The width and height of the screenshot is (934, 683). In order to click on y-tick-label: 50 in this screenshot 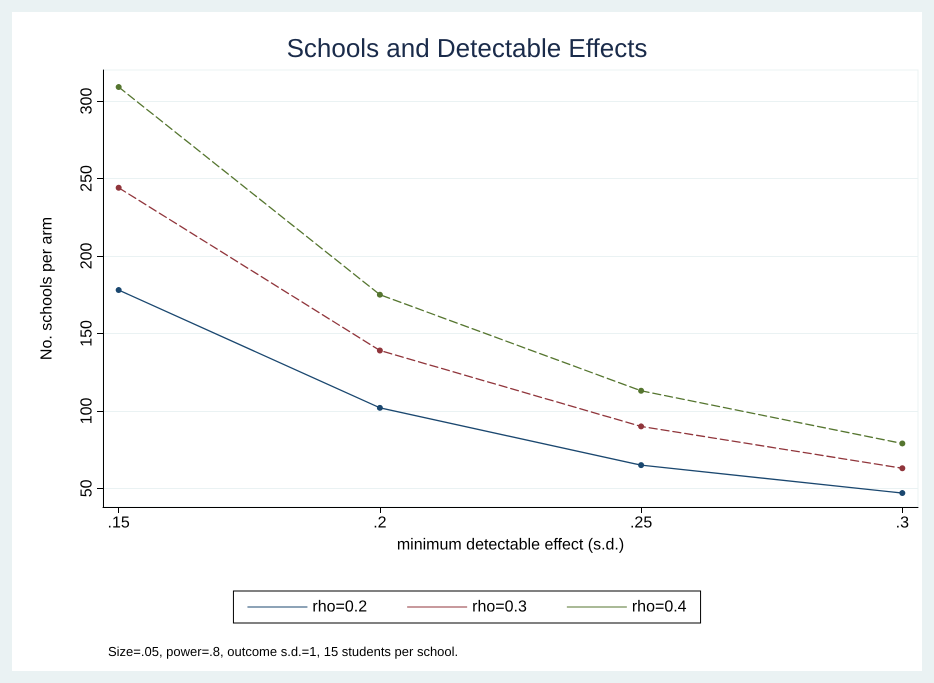, I will do `click(87, 488)`.